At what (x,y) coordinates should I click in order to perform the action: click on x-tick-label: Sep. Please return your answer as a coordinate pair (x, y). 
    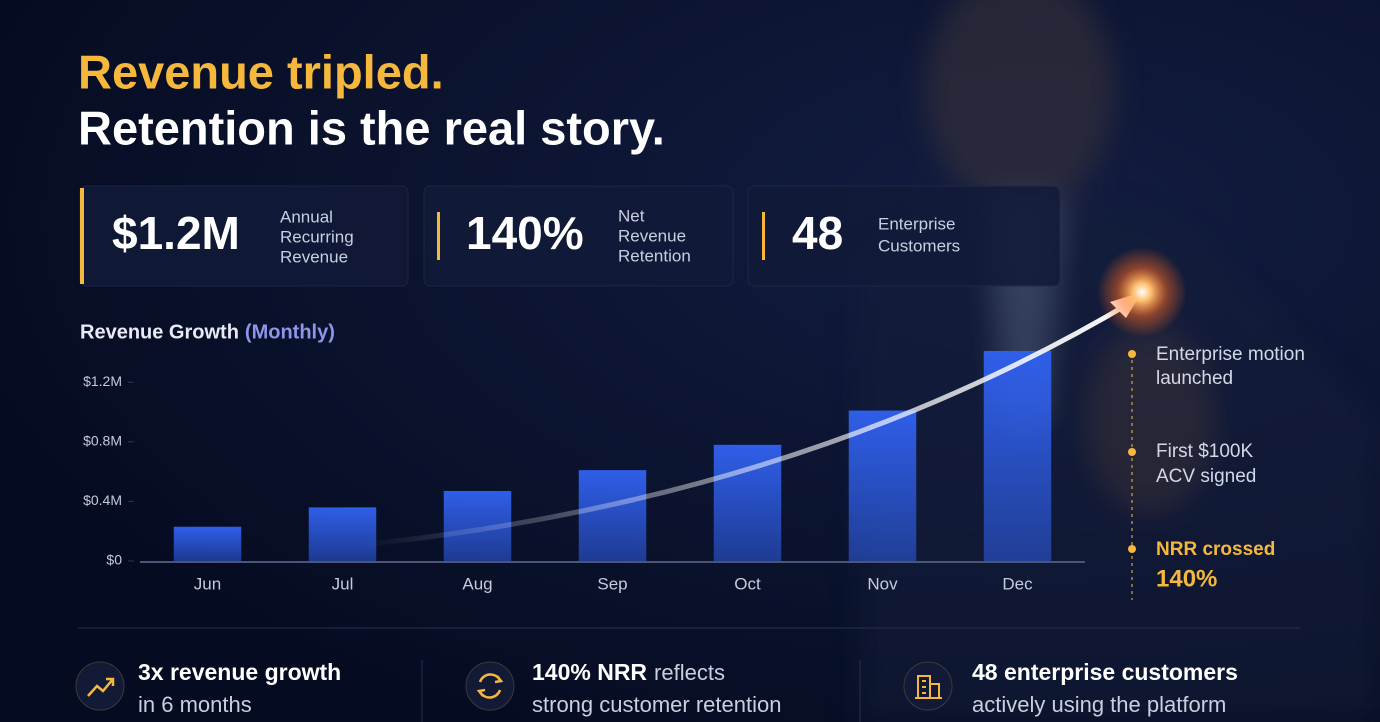
    Looking at the image, I should click on (612, 583).